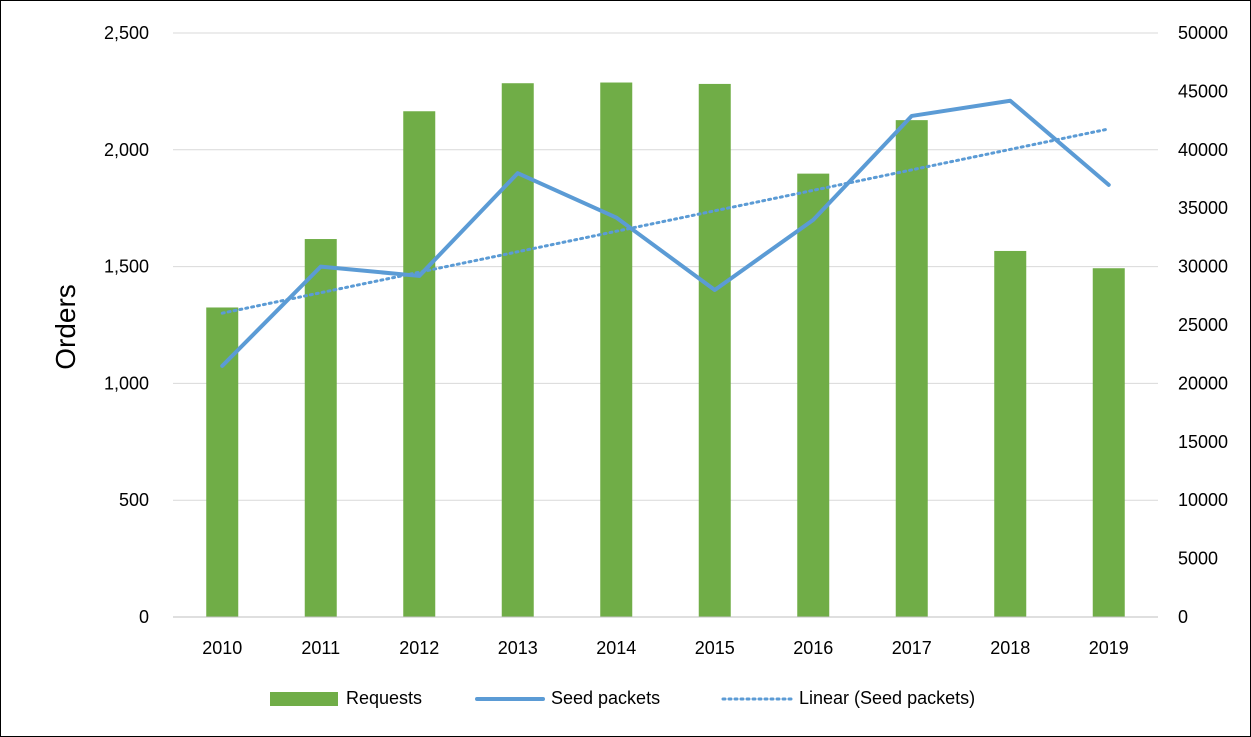  I want to click on x-tick-label: 2017, so click(912, 648).